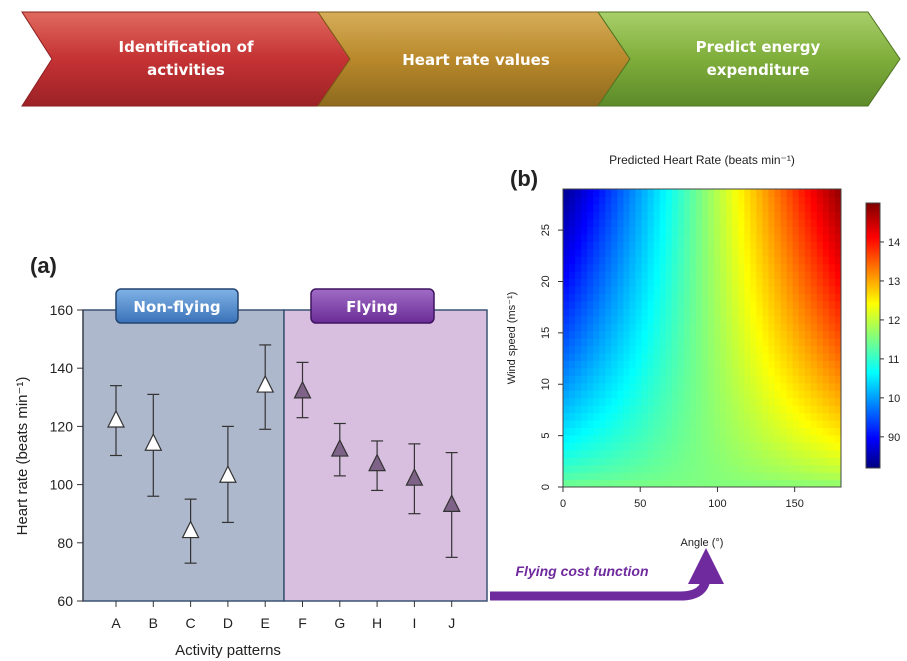  What do you see at coordinates (474, 59) in the screenshot?
I see `workflow-step-2: Heart rate values` at bounding box center [474, 59].